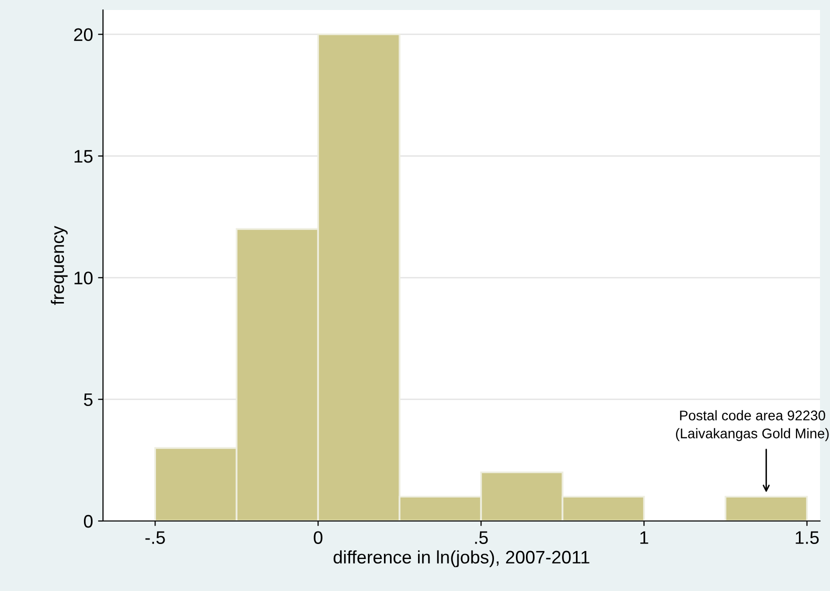  I want to click on y-axis-title: frequency, so click(59, 265).